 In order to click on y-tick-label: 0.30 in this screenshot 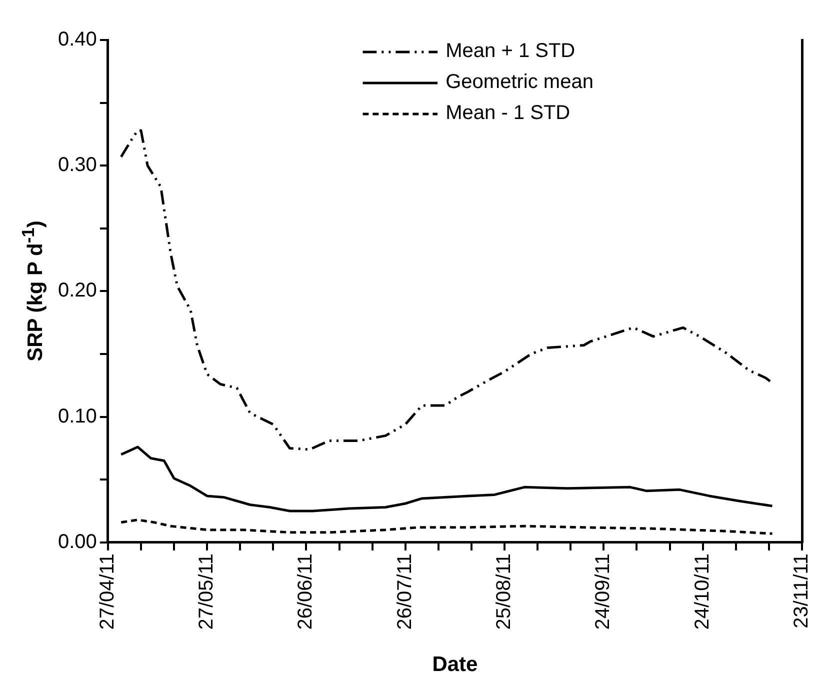, I will do `click(77, 165)`.